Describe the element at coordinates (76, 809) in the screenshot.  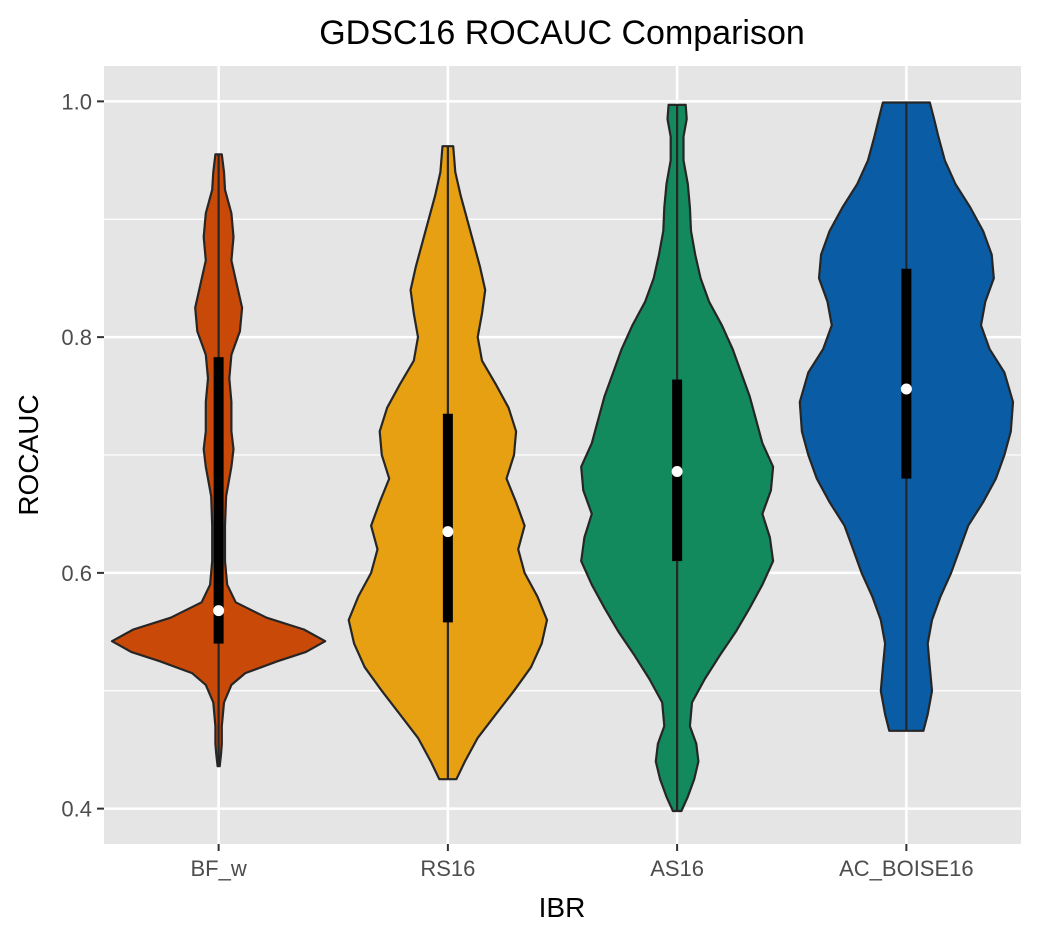
I see `y-tick-label: 0.4` at that location.